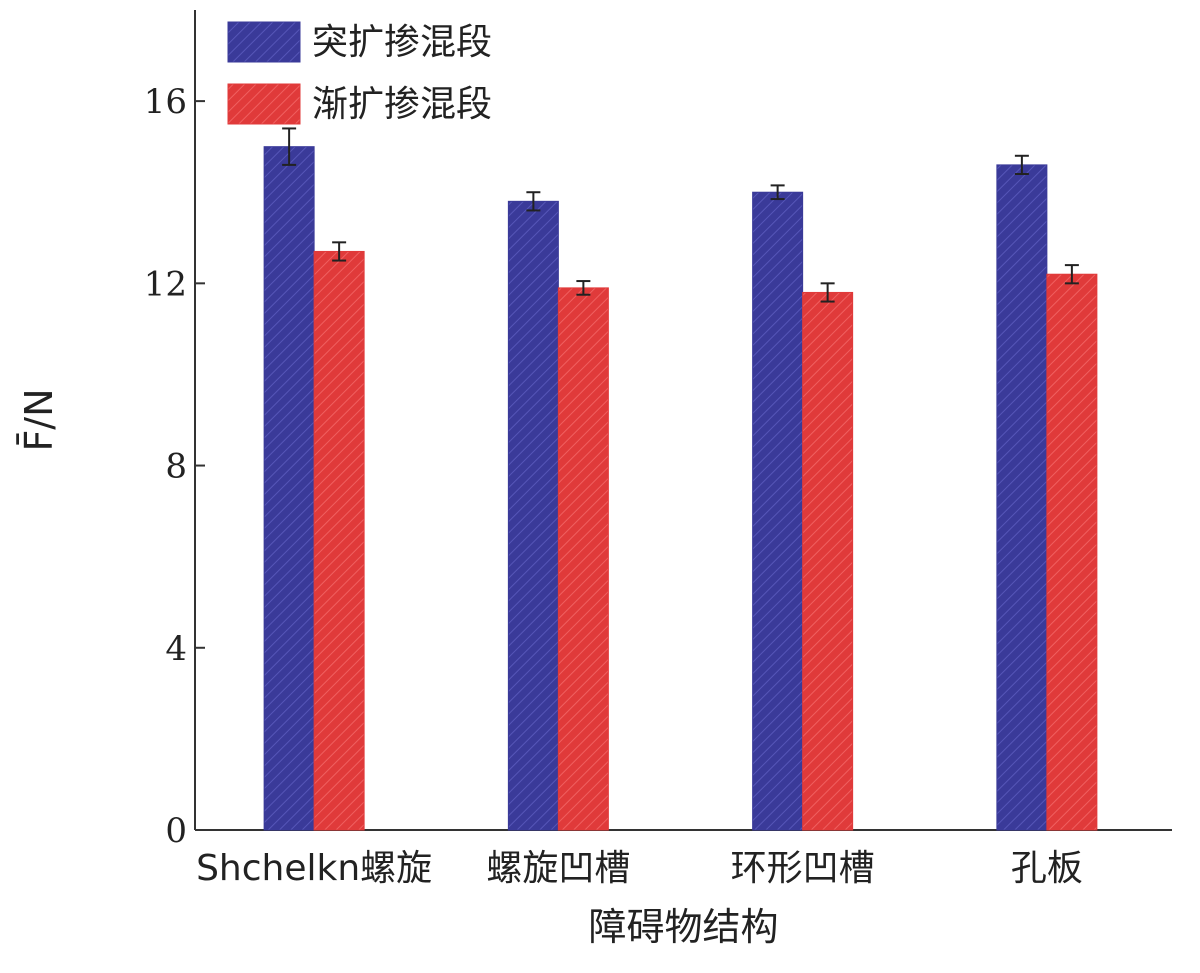 The height and width of the screenshot is (973, 1200). What do you see at coordinates (683, 927) in the screenshot?
I see `x-axis-title: 障碍物结构` at bounding box center [683, 927].